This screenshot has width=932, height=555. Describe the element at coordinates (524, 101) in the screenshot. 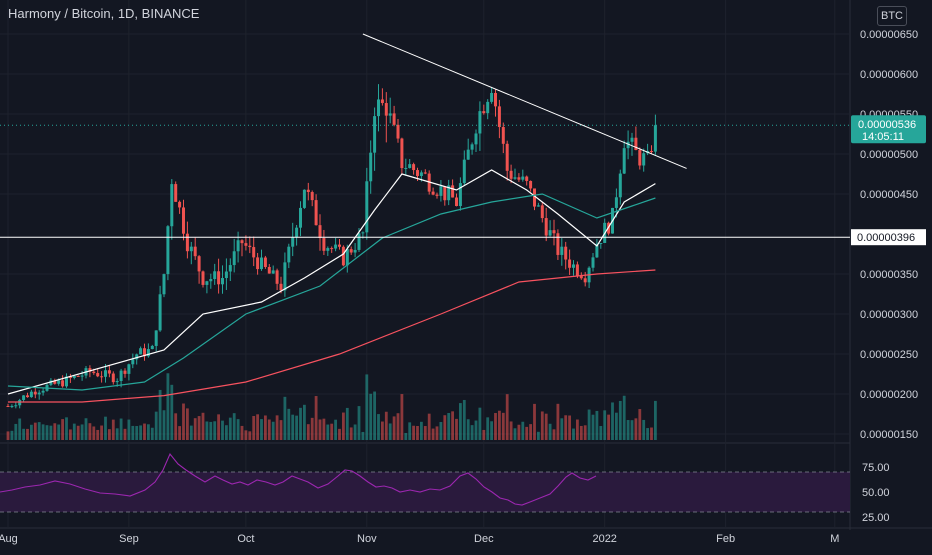

I see `resistance-trendline` at that location.